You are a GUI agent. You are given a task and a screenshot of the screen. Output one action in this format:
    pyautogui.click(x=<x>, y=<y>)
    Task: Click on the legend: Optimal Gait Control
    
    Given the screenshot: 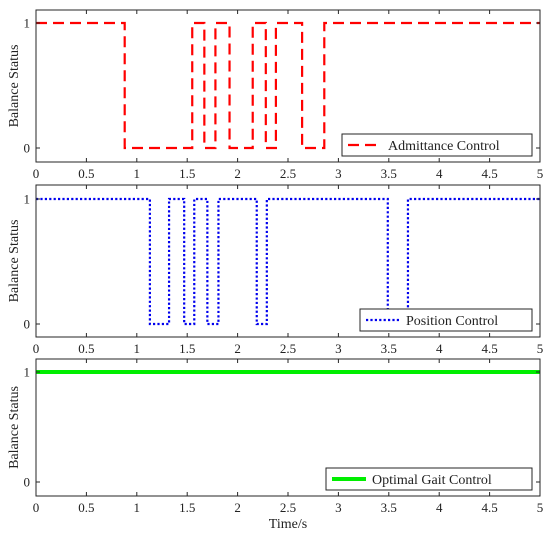 What is the action you would take?
    pyautogui.click(x=429, y=479)
    